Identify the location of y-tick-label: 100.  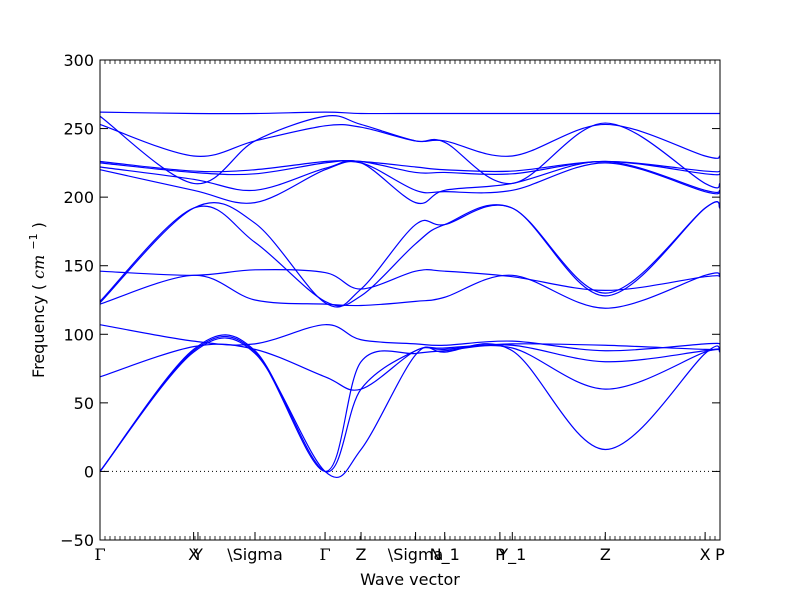
(78, 334).